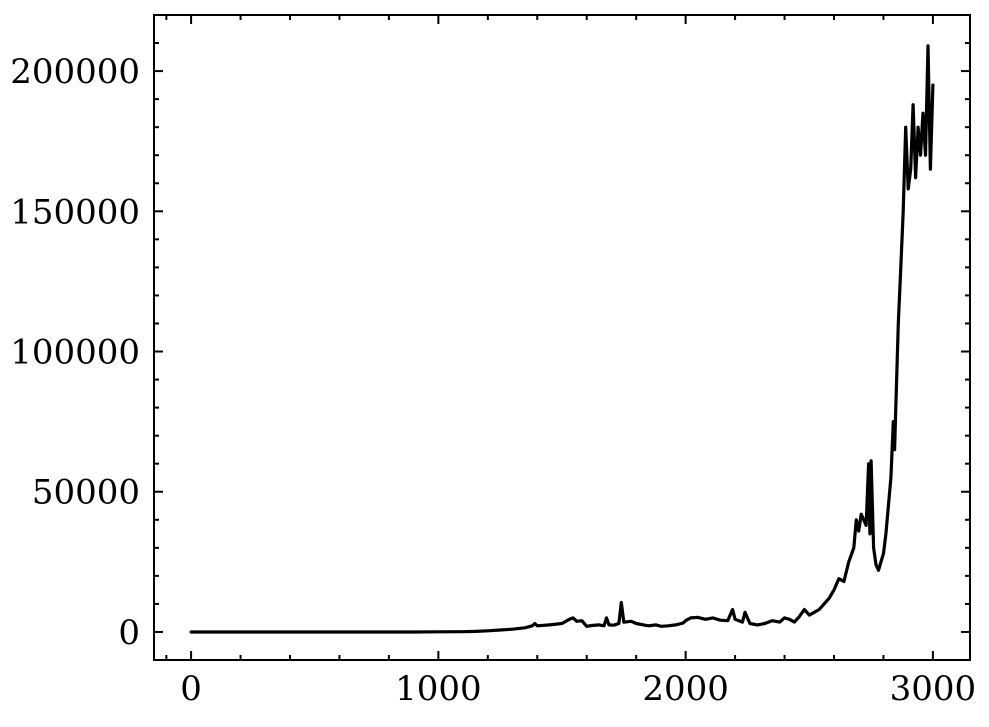 The height and width of the screenshot is (727, 989). I want to click on x-tick-label: 0, so click(191, 689).